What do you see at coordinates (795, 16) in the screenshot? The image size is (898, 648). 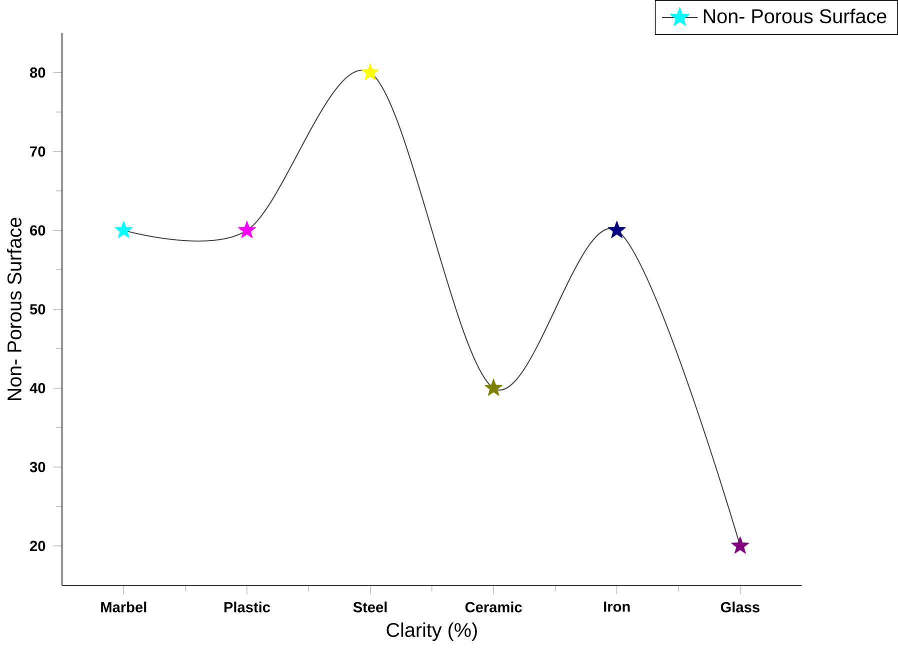 I see `legend-label: Non- Porous Surface` at bounding box center [795, 16].